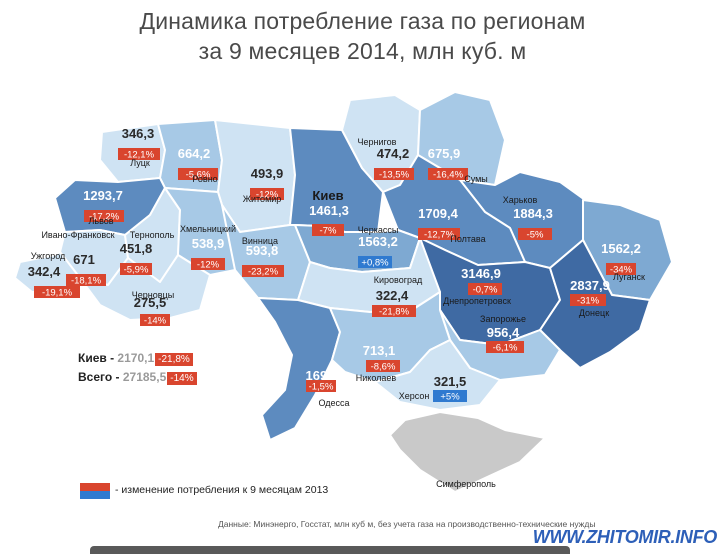  I want to click on footer-strip, so click(330, 550).